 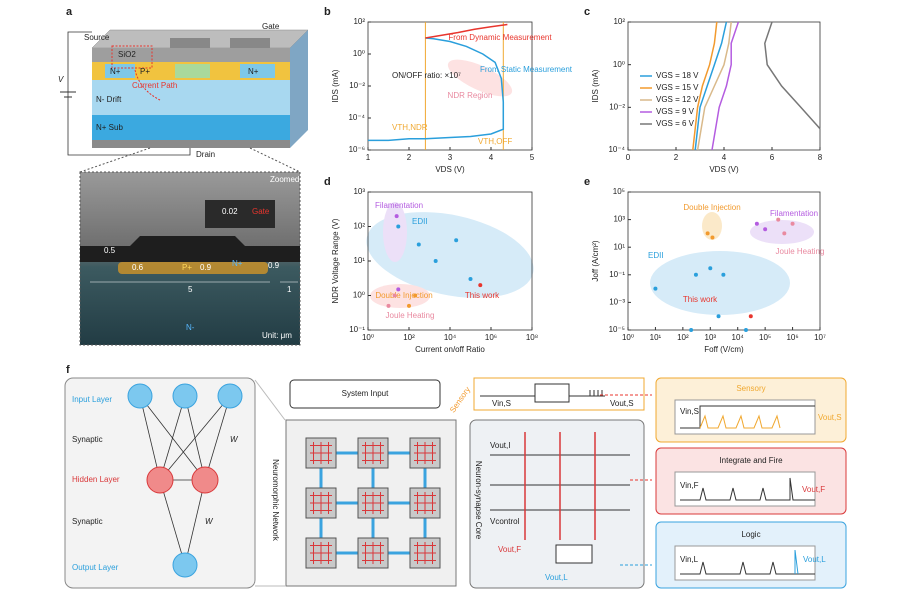 What do you see at coordinates (426, 75) in the screenshot?
I see `annotation: ON/OFF ratio: ×10⁷` at bounding box center [426, 75].